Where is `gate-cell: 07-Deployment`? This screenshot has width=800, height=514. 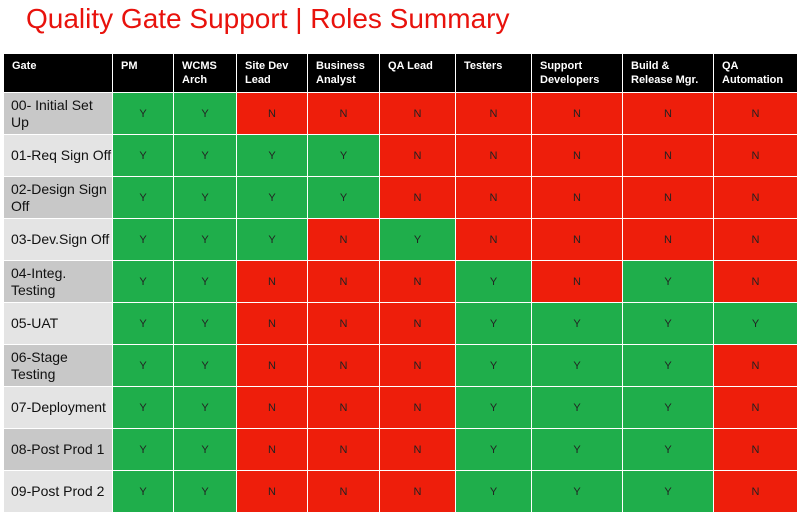 gate-cell: 07-Deployment is located at coordinates (58, 407).